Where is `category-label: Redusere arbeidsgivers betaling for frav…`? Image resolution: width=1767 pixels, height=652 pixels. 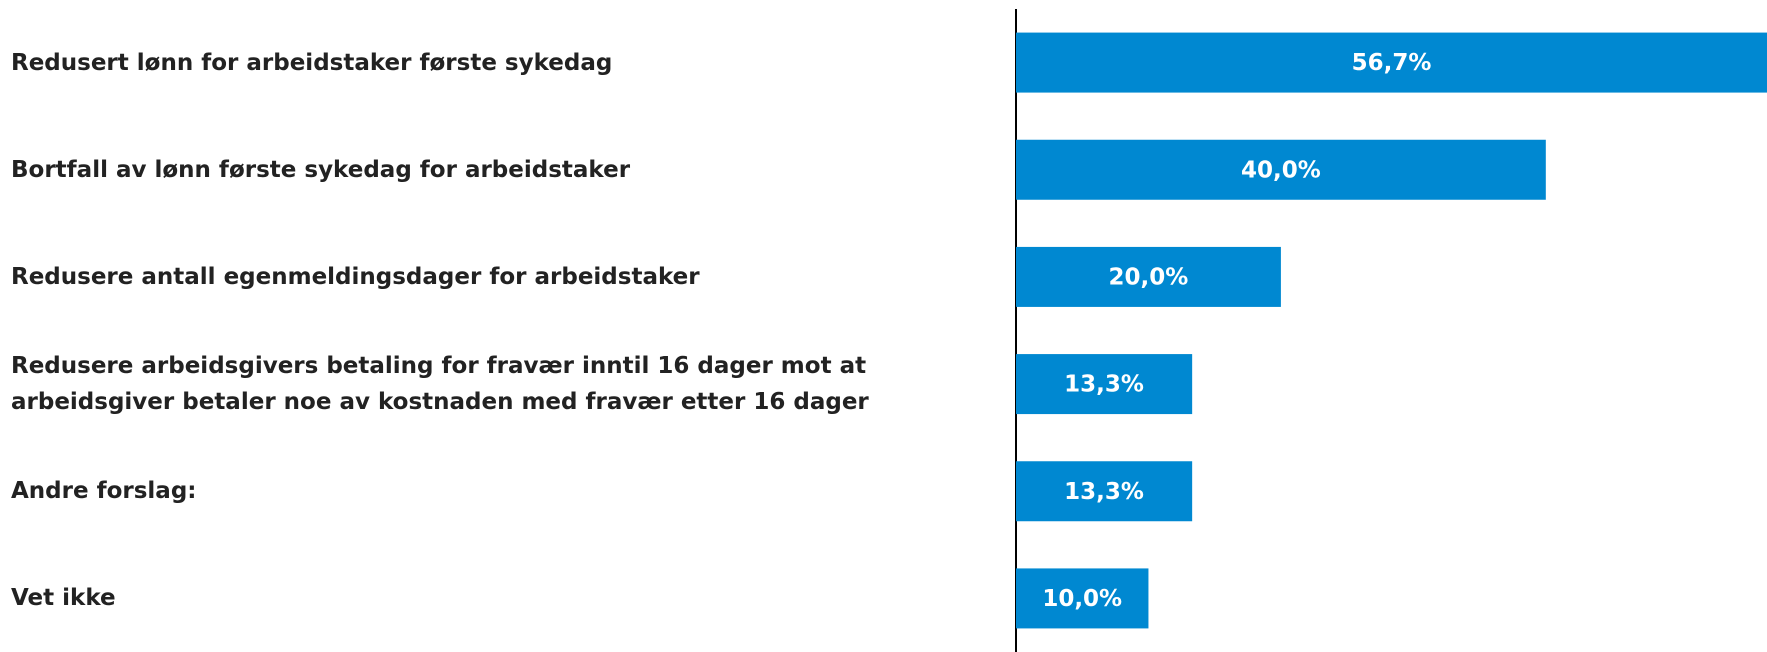
category-label: Redusere arbeidsgivers betaling for frav… is located at coordinates (440, 384).